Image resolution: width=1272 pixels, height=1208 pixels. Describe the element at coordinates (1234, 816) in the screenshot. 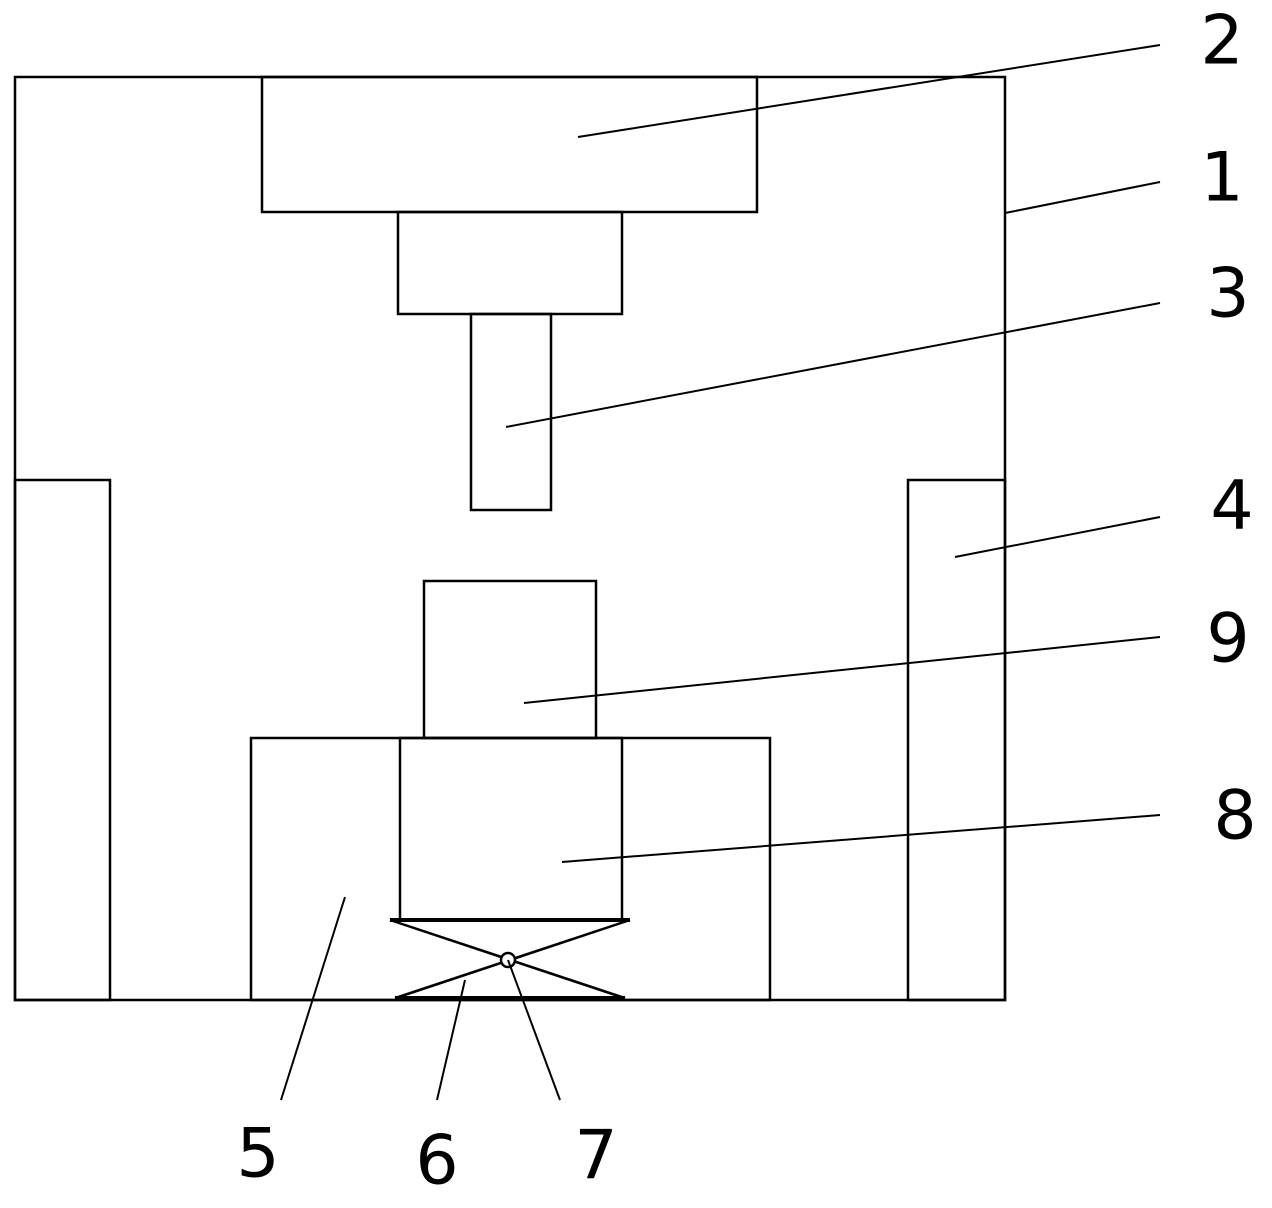

I see `part-label: 8` at that location.